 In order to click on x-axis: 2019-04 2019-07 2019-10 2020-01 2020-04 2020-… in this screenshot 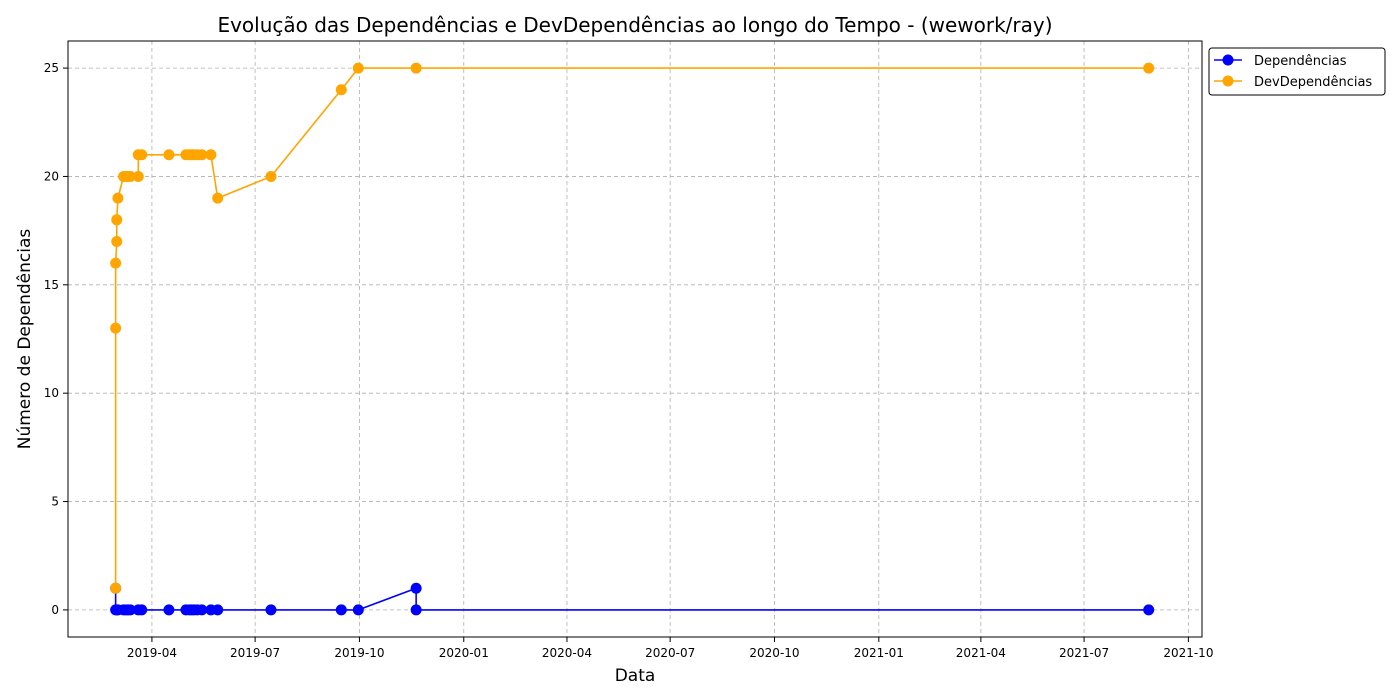, I will do `click(670, 648)`.